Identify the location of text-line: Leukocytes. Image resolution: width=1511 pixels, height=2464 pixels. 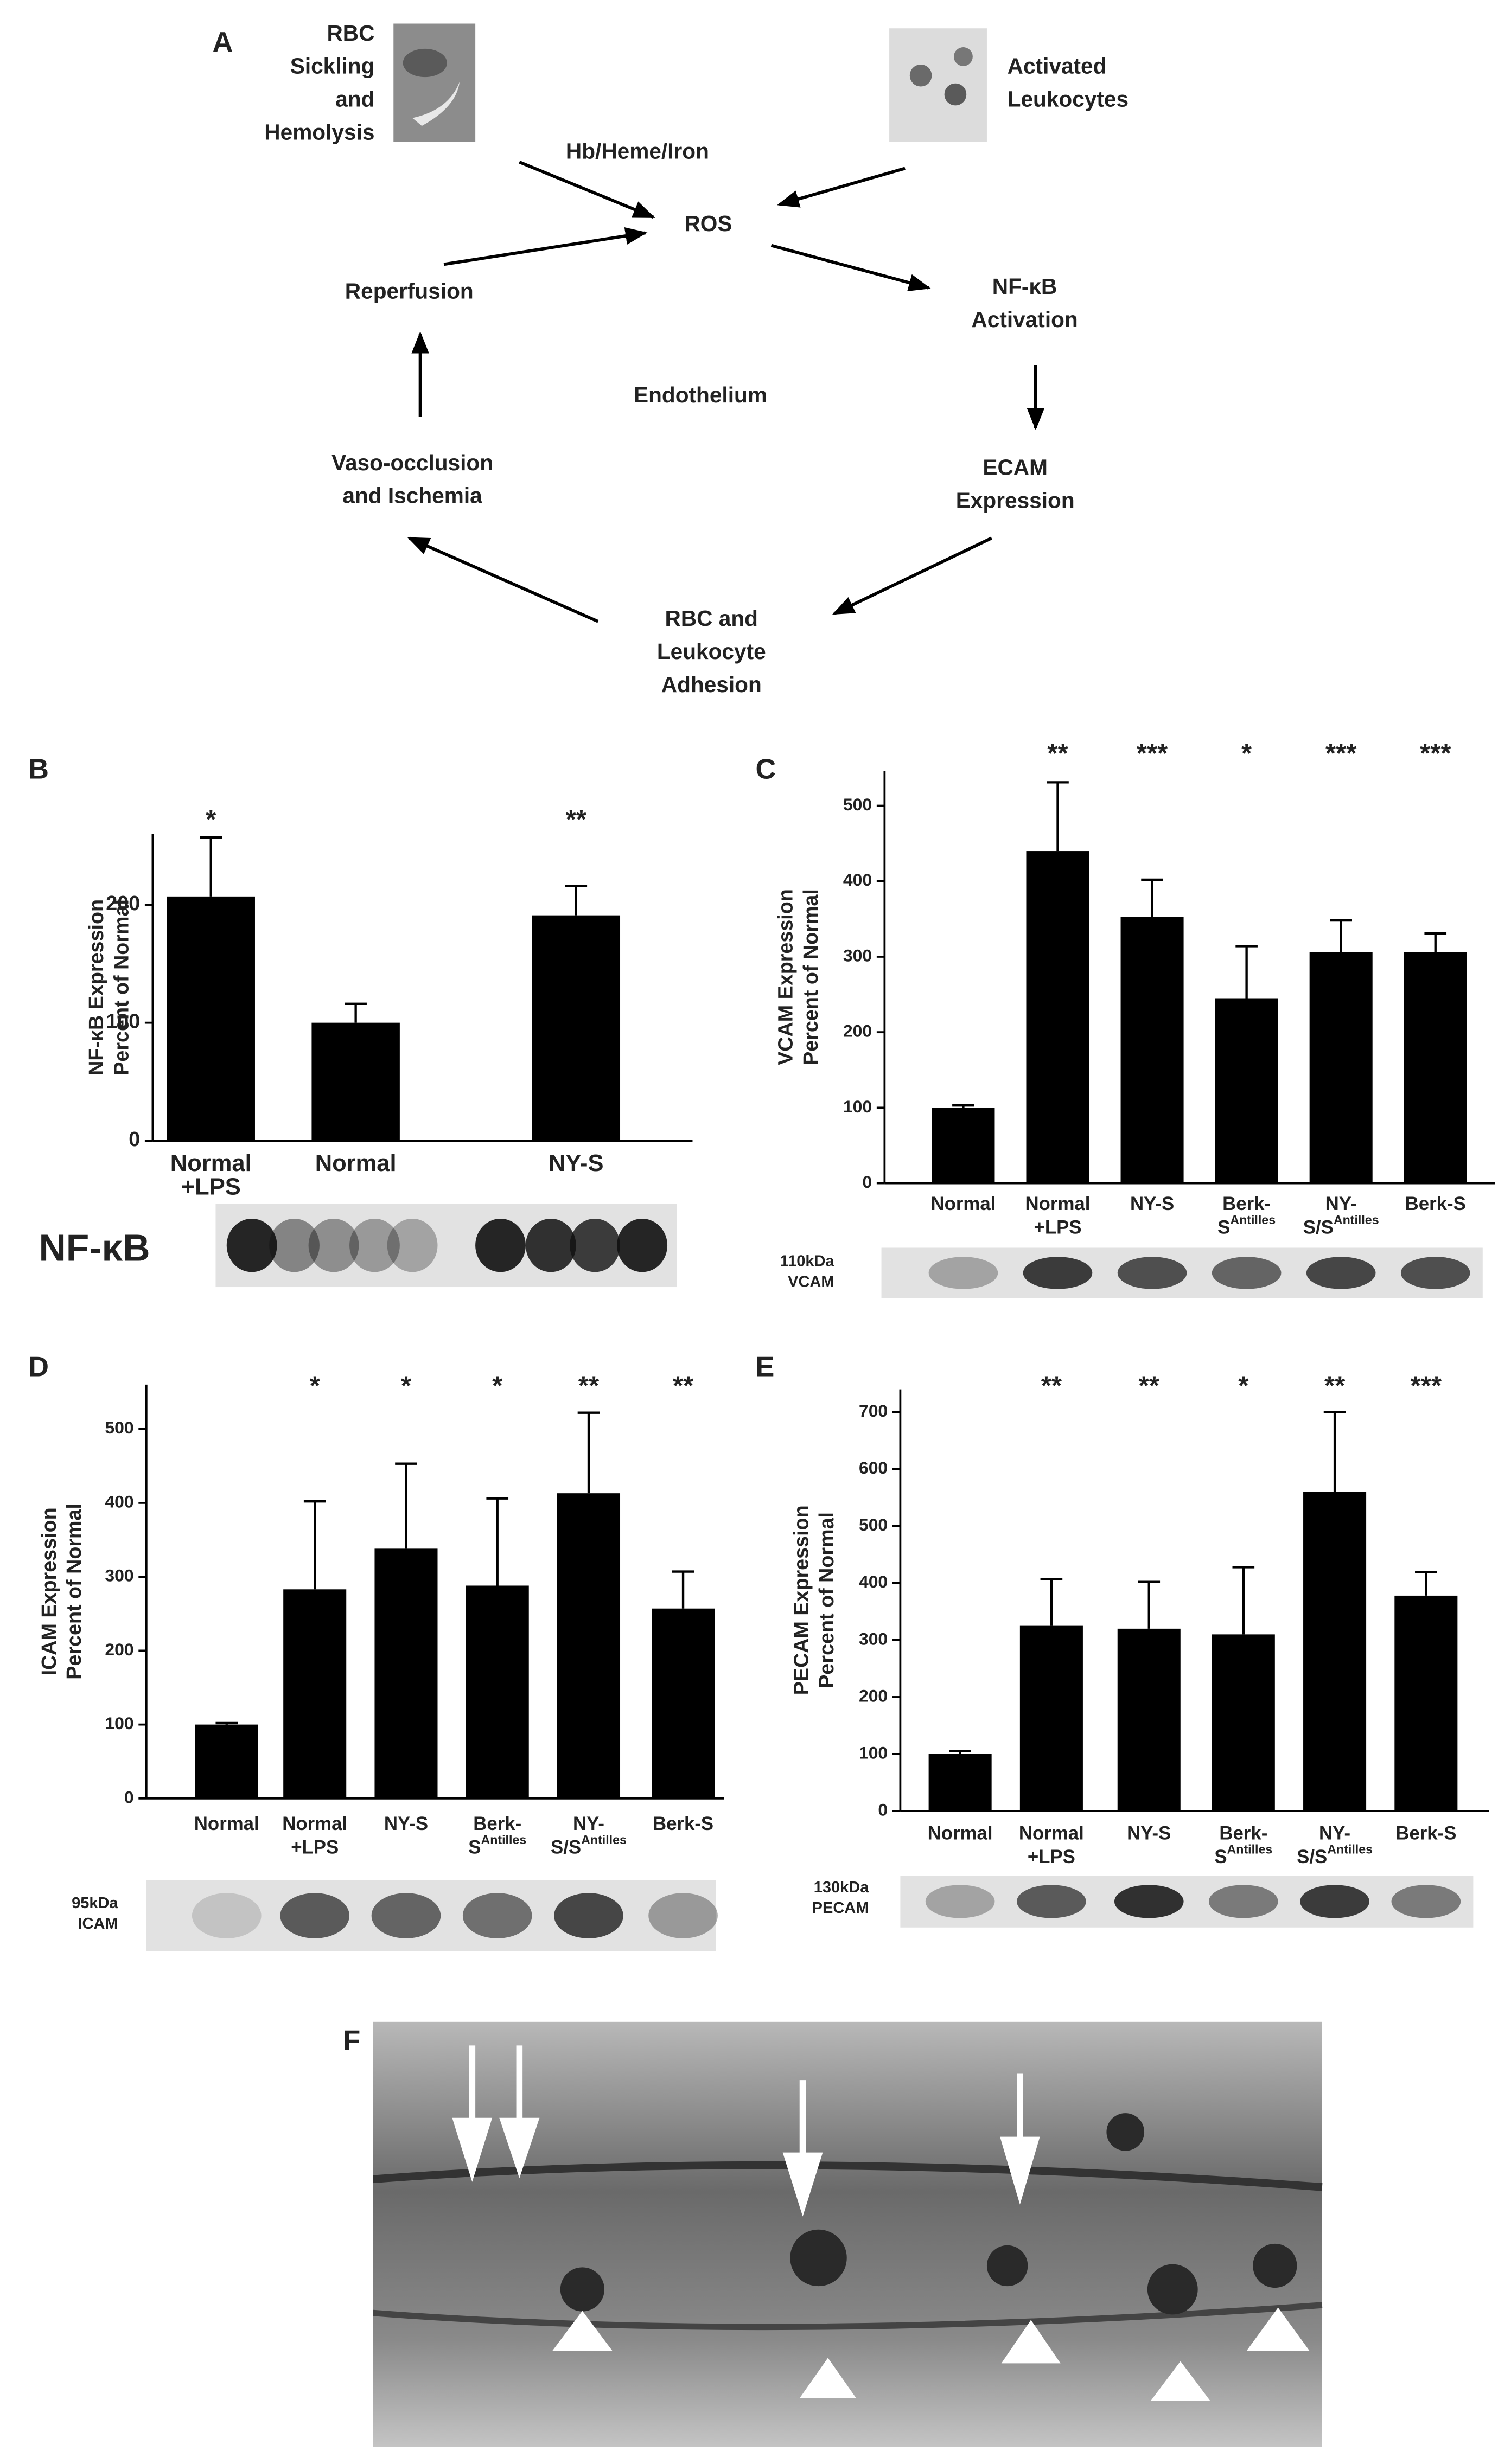
(1069, 98).